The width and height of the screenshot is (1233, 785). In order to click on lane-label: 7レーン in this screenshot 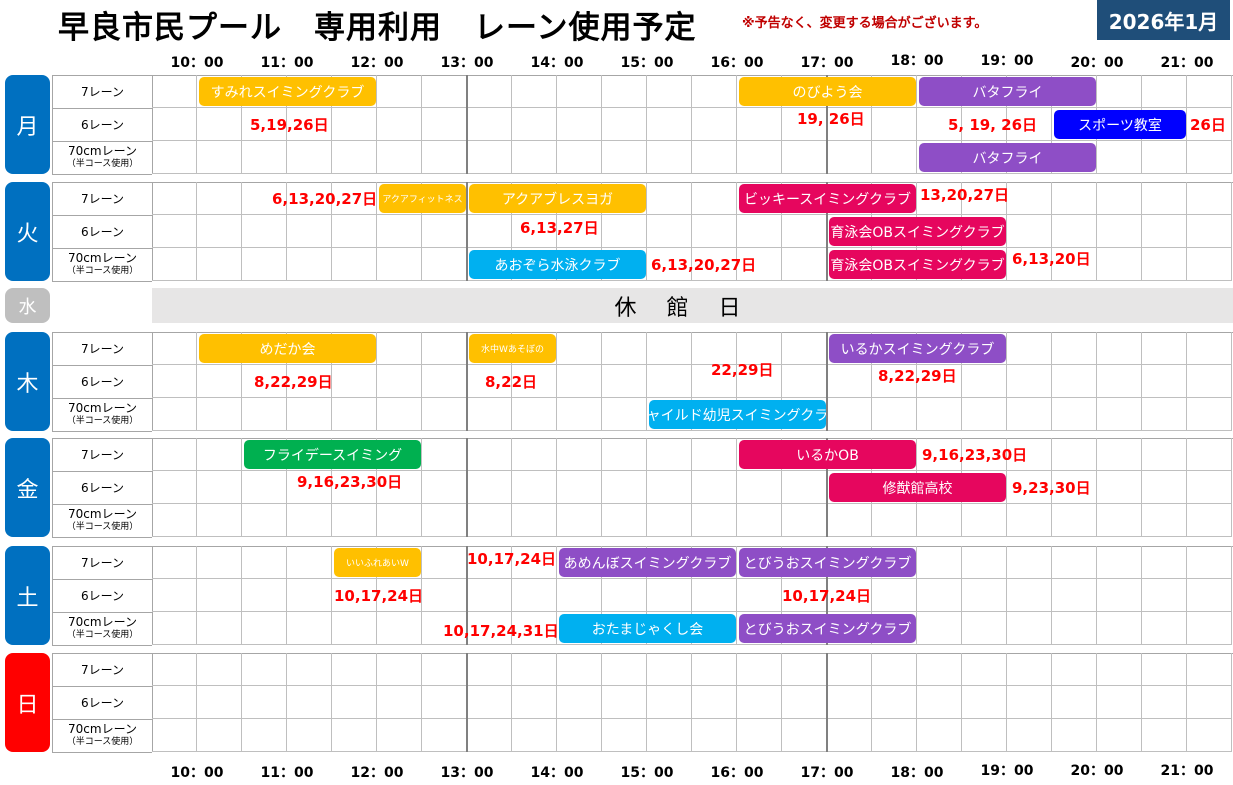, I will do `click(102, 349)`.